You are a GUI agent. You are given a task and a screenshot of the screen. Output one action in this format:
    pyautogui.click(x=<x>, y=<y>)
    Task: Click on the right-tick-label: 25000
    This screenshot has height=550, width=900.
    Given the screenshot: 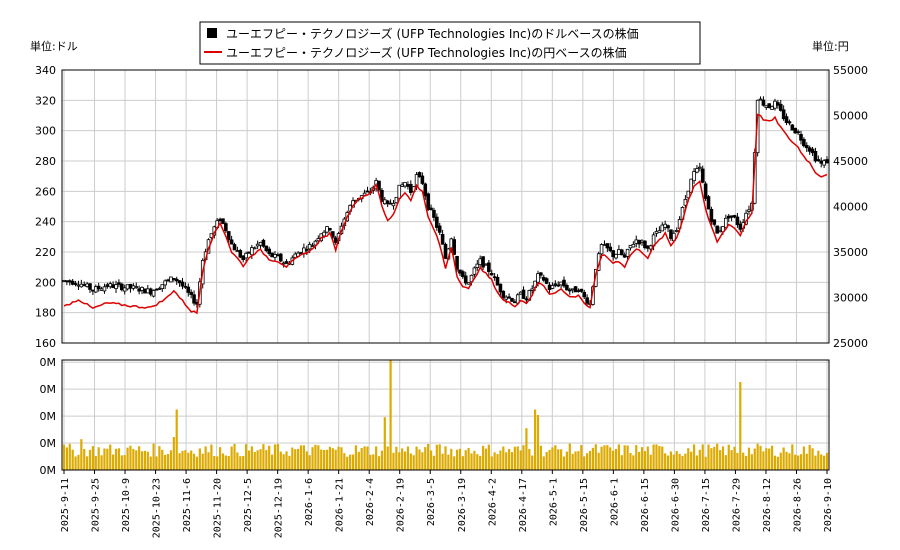 What is the action you would take?
    pyautogui.click(x=850, y=343)
    